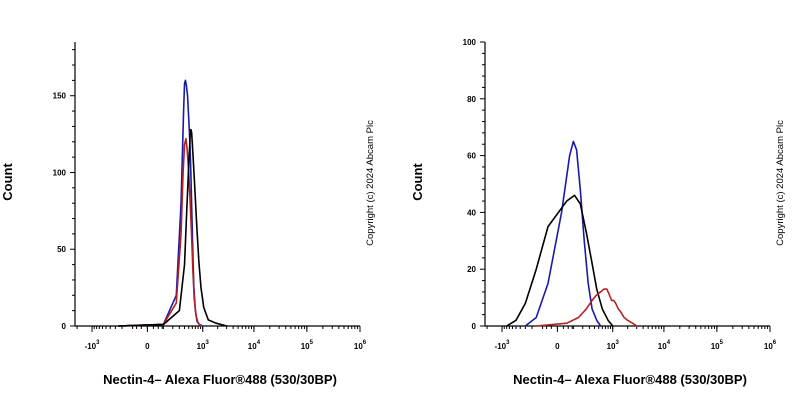 This screenshot has height=400, width=800. Describe the element at coordinates (61, 249) in the screenshot. I see `y-tick-label: 50` at that location.